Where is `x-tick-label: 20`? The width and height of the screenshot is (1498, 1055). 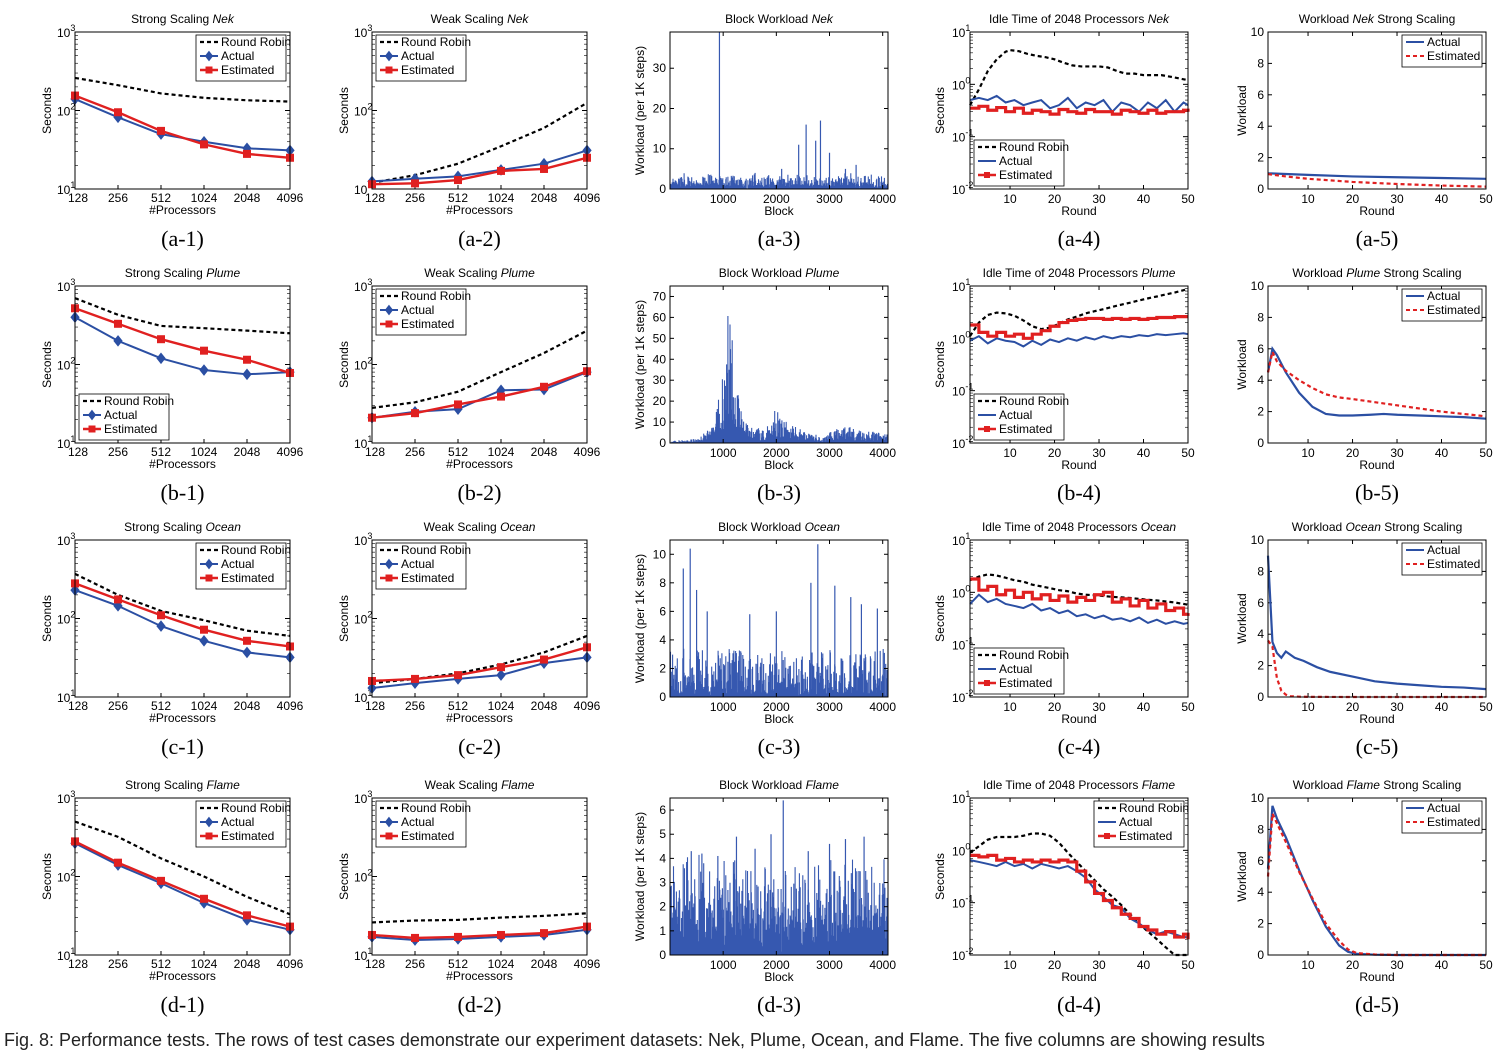 x-tick-label: 20 is located at coordinates (1055, 707).